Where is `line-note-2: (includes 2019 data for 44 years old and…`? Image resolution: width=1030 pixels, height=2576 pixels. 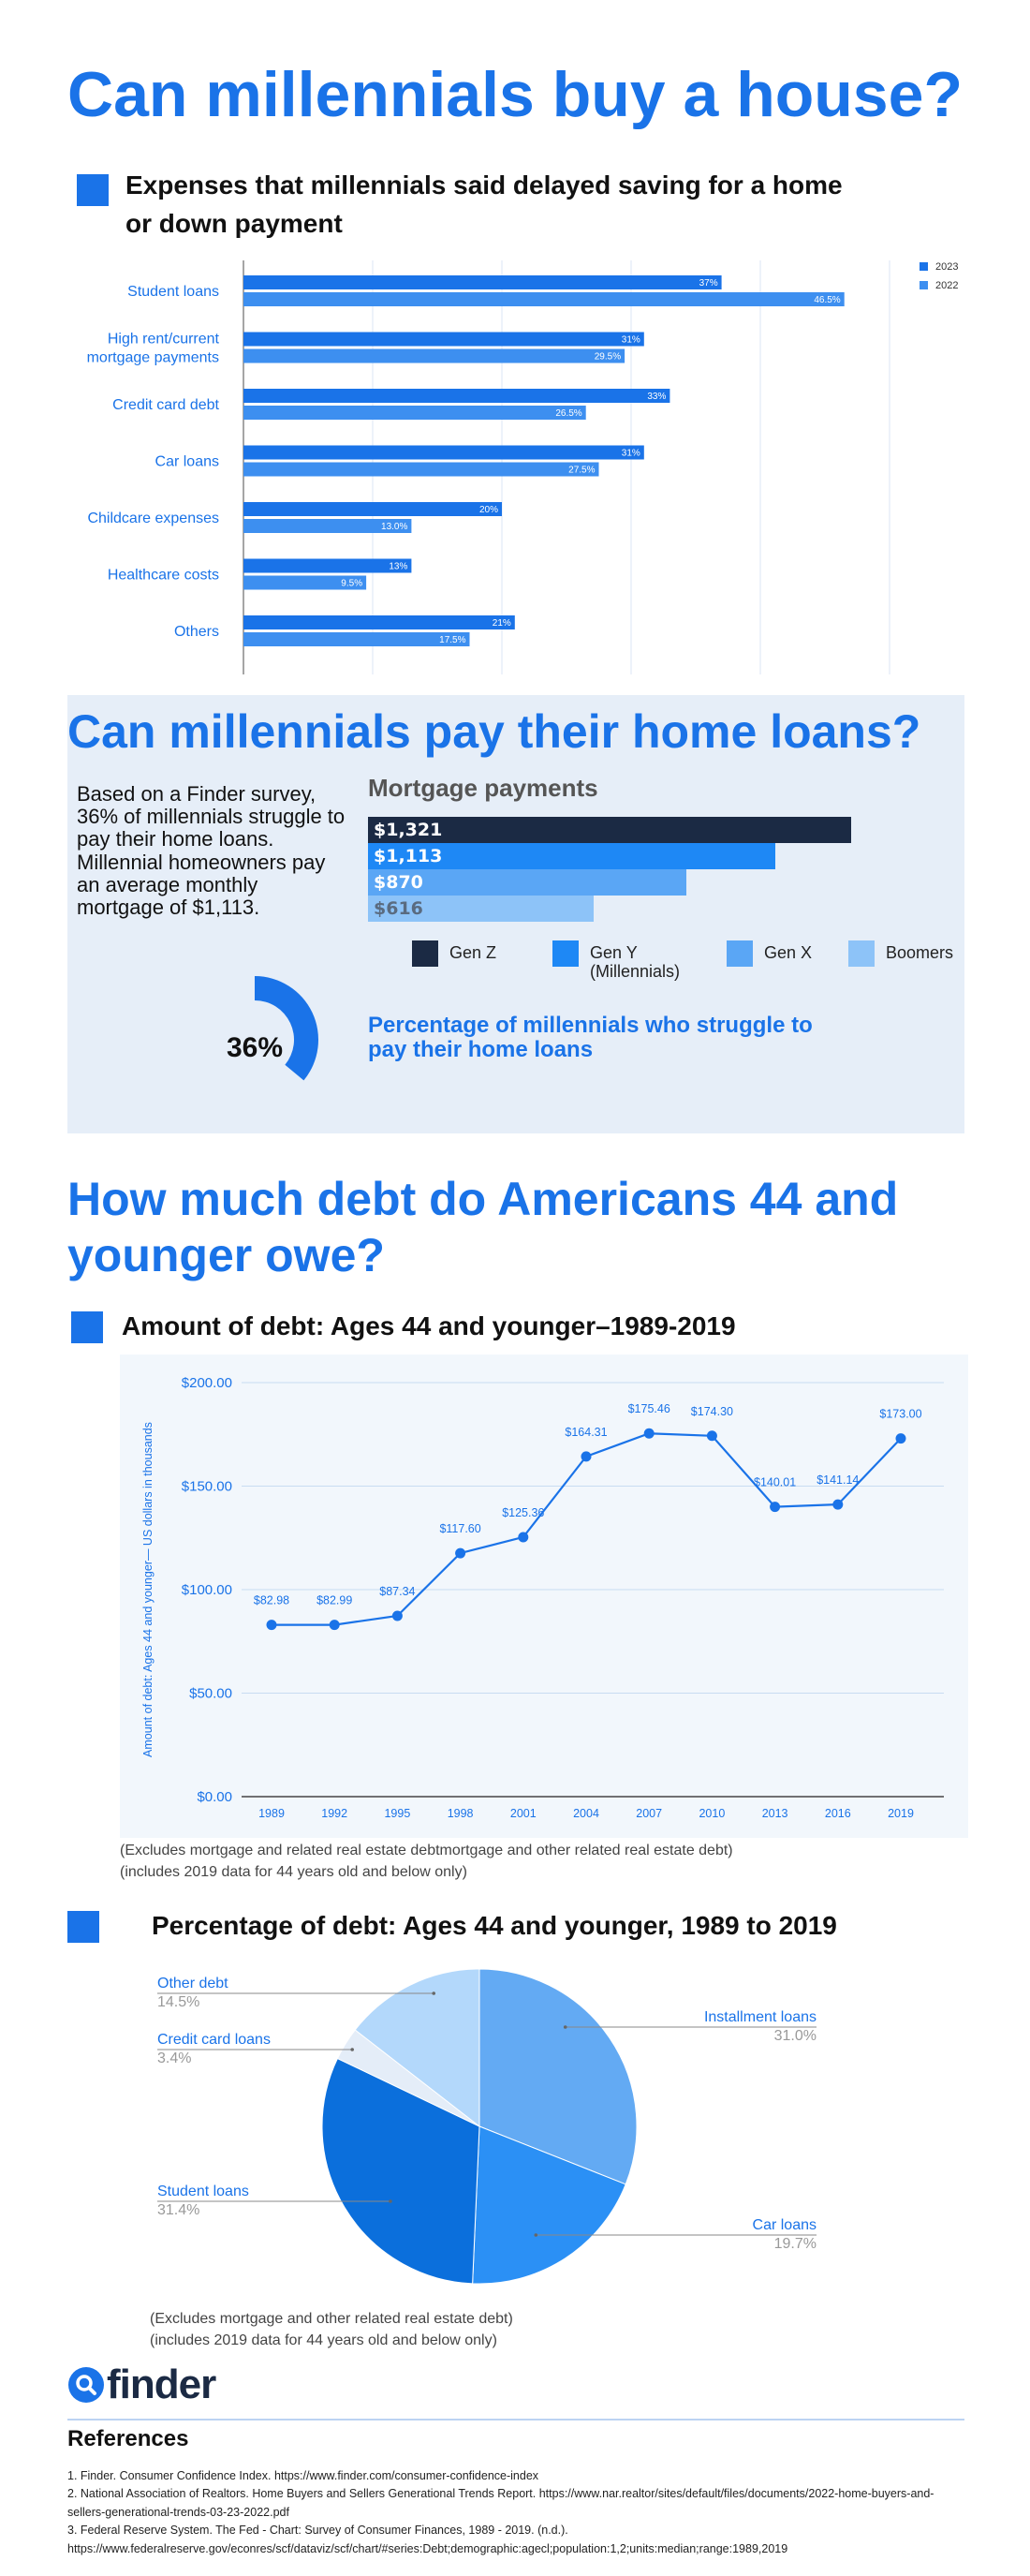 line-note-2: (includes 2019 data for 44 years old and… is located at coordinates (293, 1873).